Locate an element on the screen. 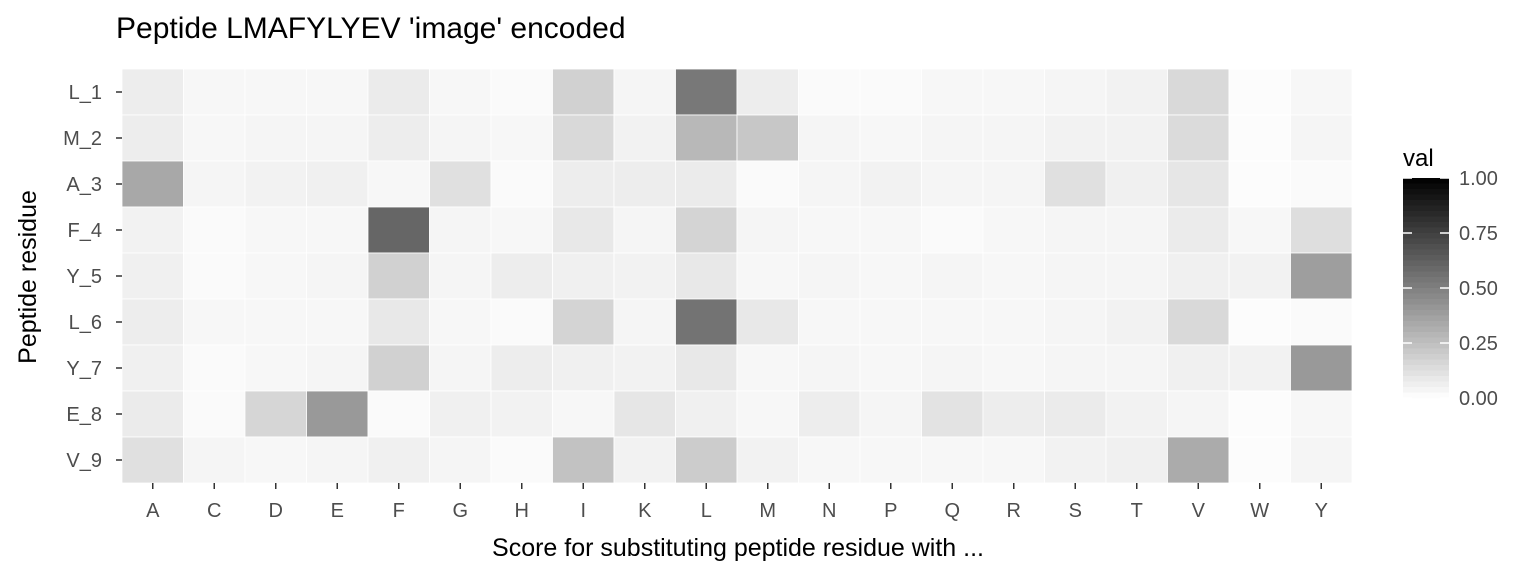 Image resolution: width=1536 pixels, height=576 pixels. x-tick-label: Q is located at coordinates (952, 511).